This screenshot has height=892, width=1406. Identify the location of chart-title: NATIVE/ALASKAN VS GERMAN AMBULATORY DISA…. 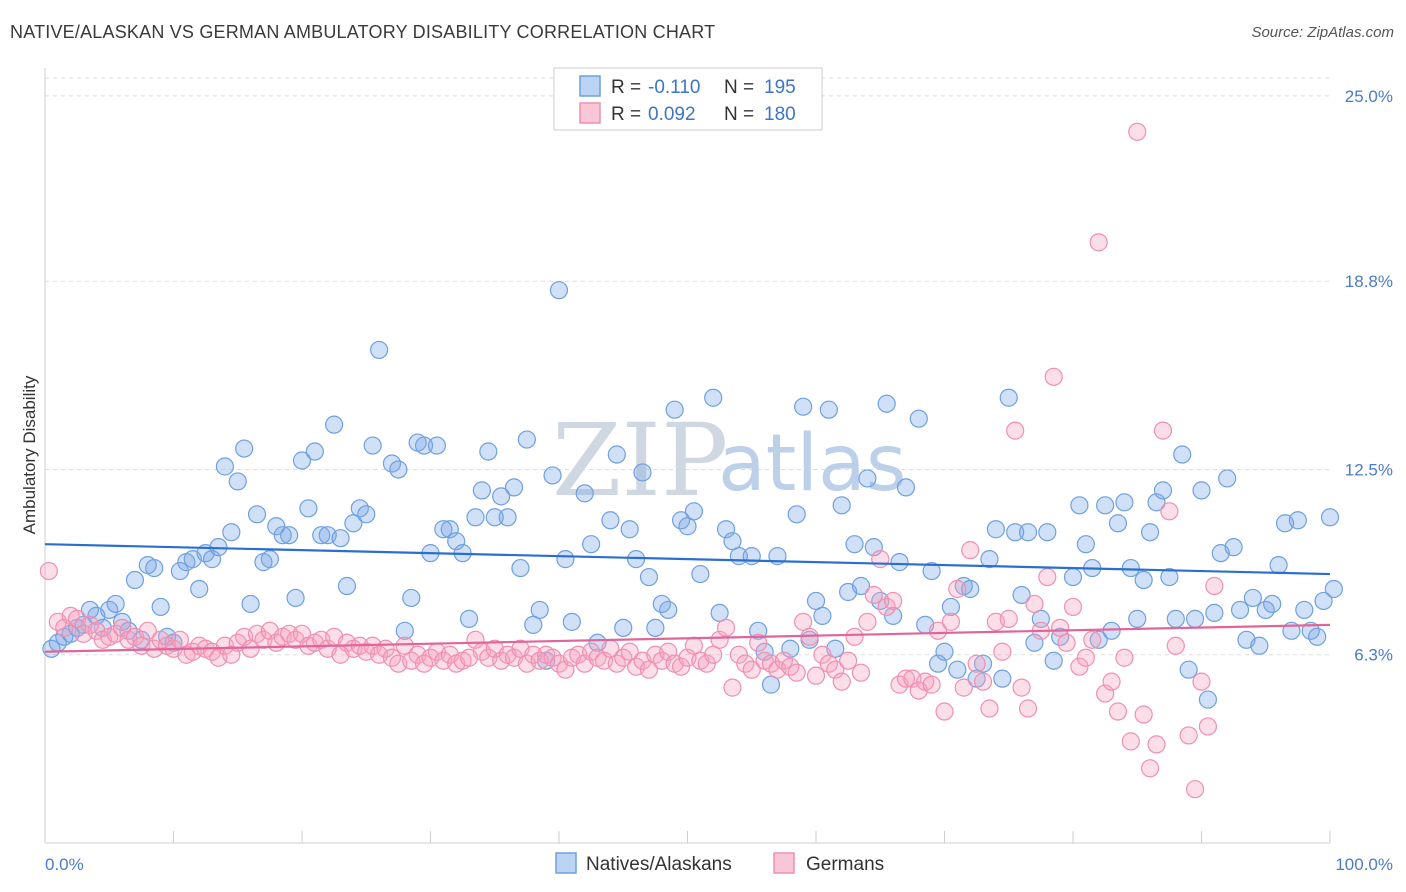
(363, 32).